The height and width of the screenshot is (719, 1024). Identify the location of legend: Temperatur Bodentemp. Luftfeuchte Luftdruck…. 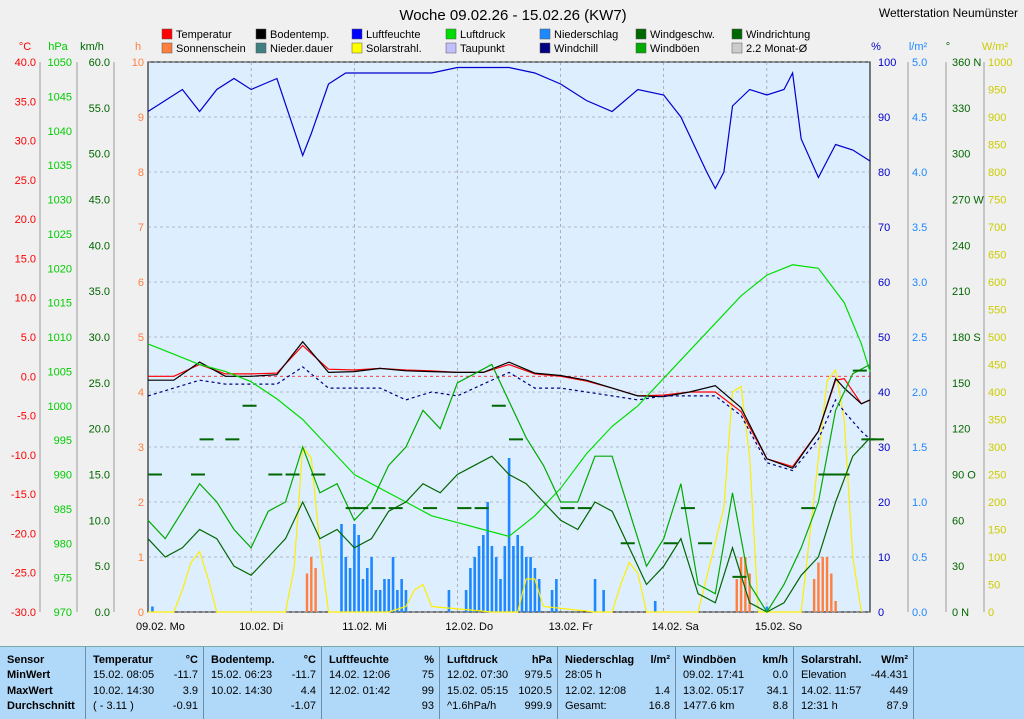
(485, 41).